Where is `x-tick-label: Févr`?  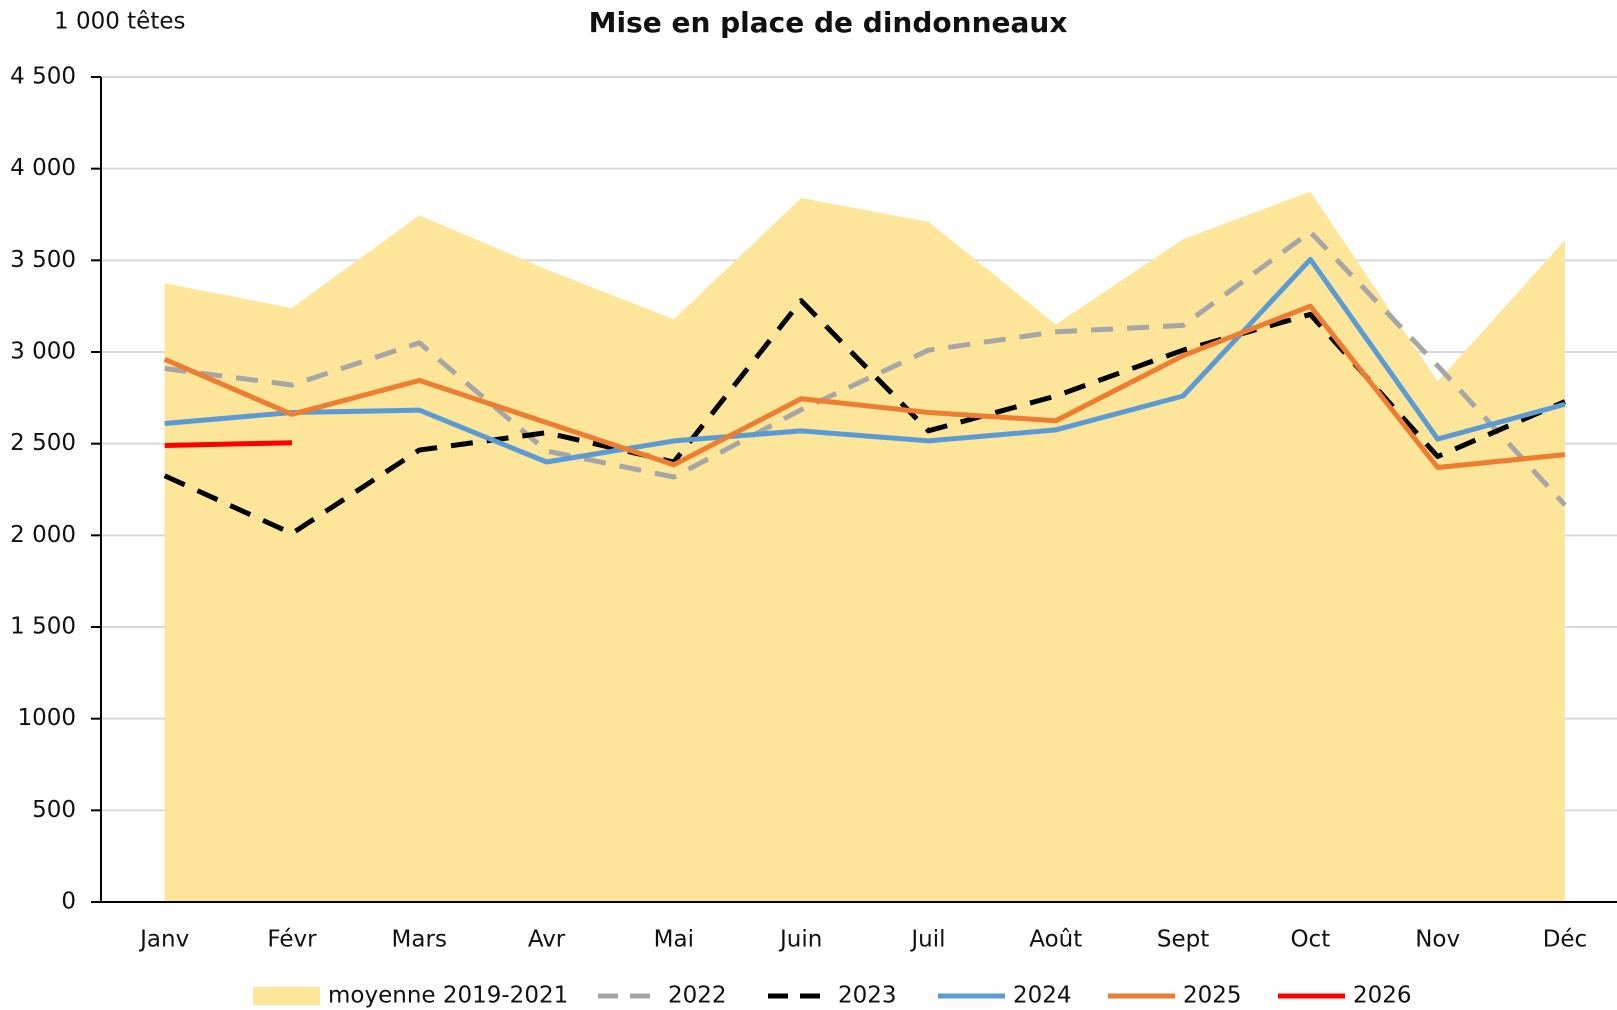 x-tick-label: Févr is located at coordinates (292, 940).